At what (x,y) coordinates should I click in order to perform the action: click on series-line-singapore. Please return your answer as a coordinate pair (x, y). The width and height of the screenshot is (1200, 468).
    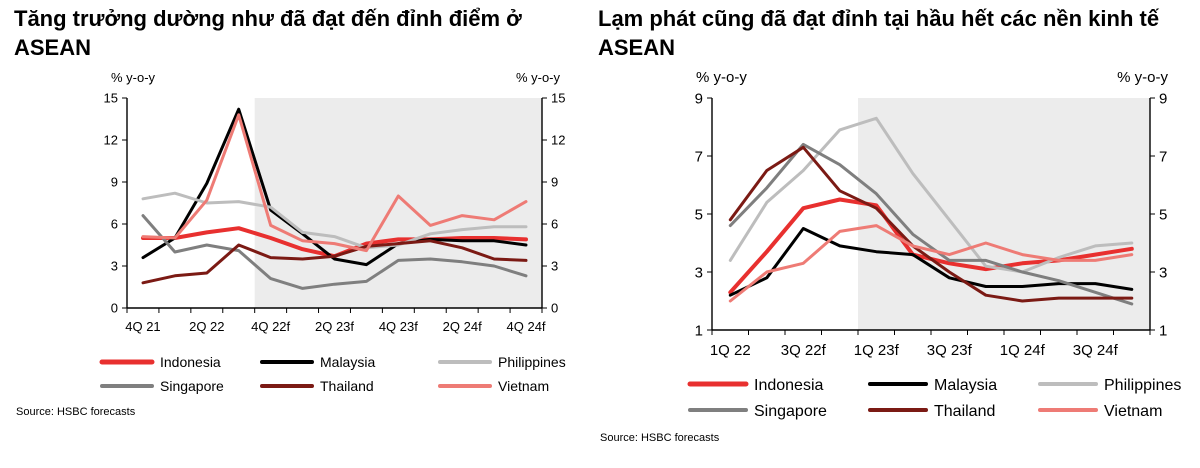
    Looking at the image, I should click on (334, 252).